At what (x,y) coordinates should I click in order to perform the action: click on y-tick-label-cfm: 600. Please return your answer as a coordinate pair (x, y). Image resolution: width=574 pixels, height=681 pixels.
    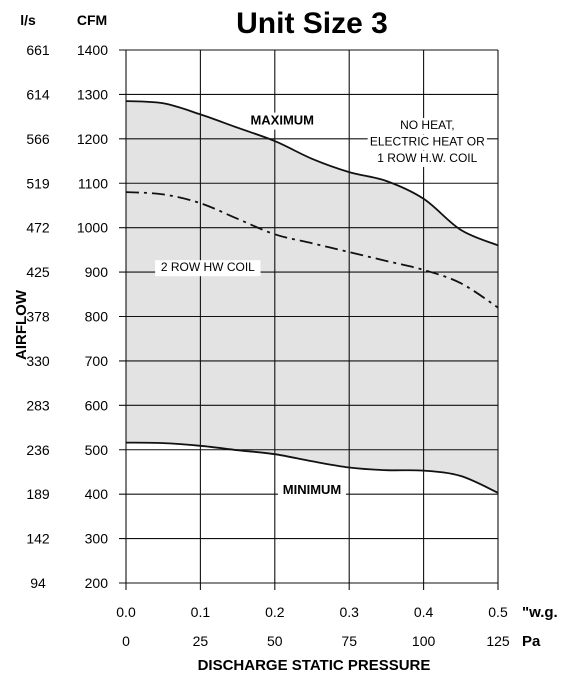
    Looking at the image, I should click on (97, 405).